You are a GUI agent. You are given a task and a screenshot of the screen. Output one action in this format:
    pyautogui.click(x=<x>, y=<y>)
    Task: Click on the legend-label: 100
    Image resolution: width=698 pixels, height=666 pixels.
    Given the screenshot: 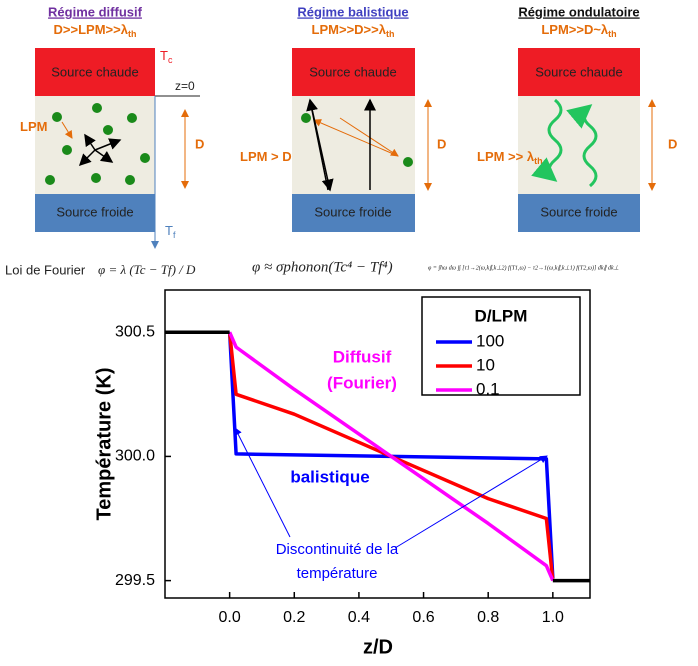 What is the action you would take?
    pyautogui.click(x=490, y=340)
    